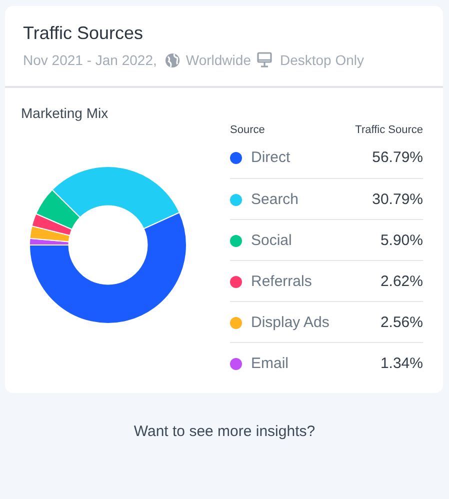  What do you see at coordinates (401, 323) in the screenshot?
I see `data-label: 2.56%` at bounding box center [401, 323].